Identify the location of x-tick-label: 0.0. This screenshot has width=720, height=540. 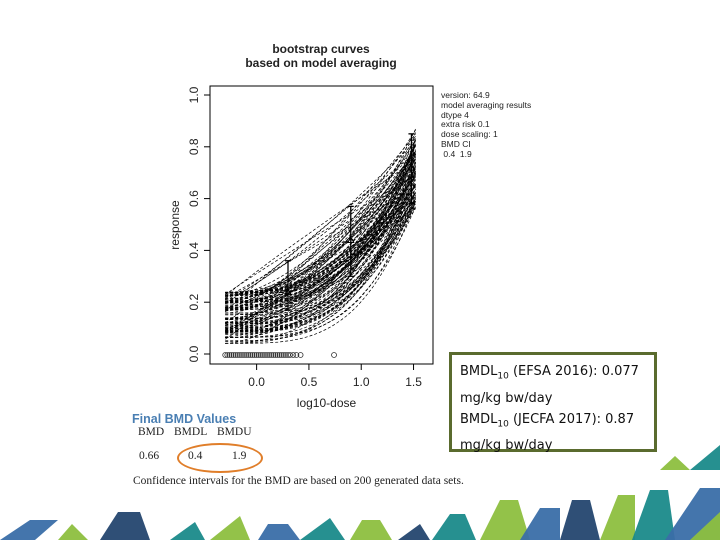
(256, 382).